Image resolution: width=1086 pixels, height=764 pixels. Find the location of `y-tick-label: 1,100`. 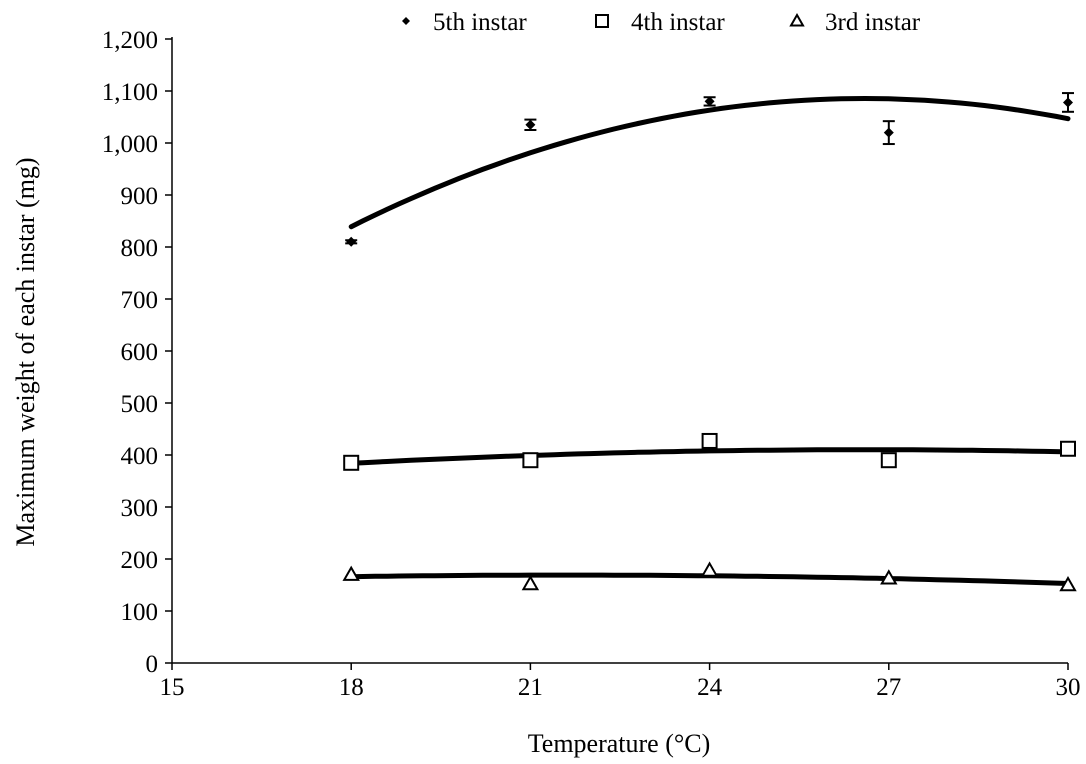

y-tick-label: 1,100 is located at coordinates (130, 92).